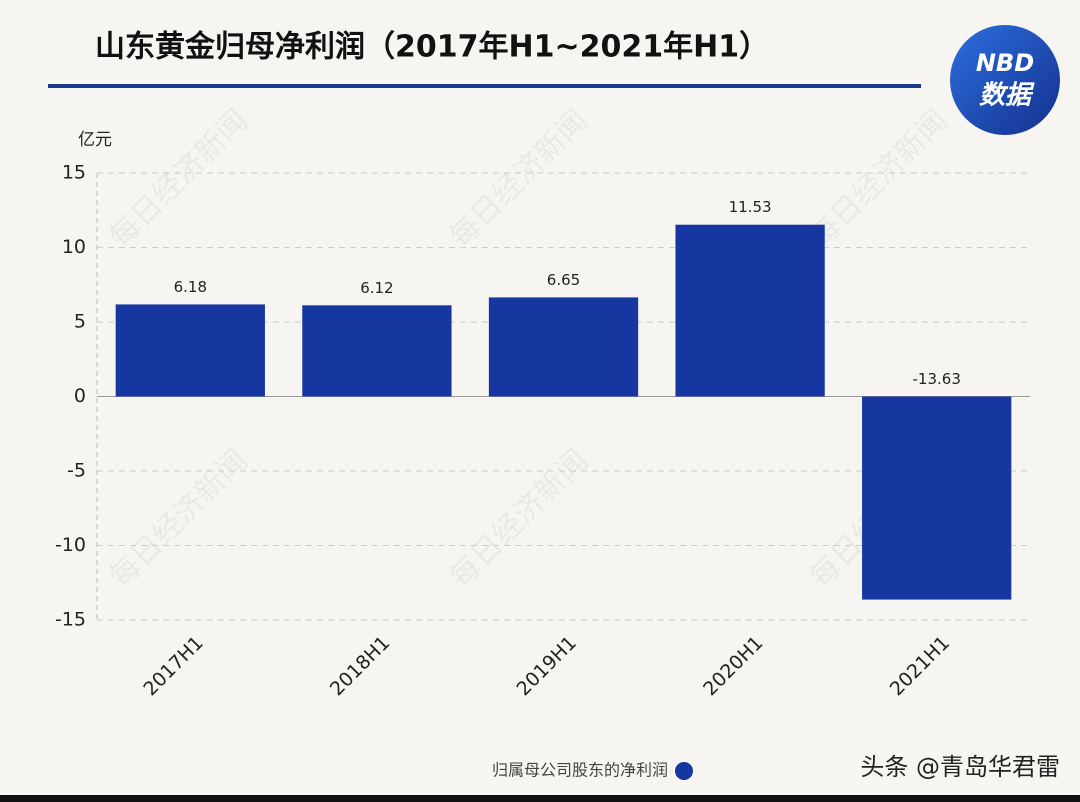  What do you see at coordinates (580, 770) in the screenshot?
I see `legend-label: 归属母公司股东的净利润` at bounding box center [580, 770].